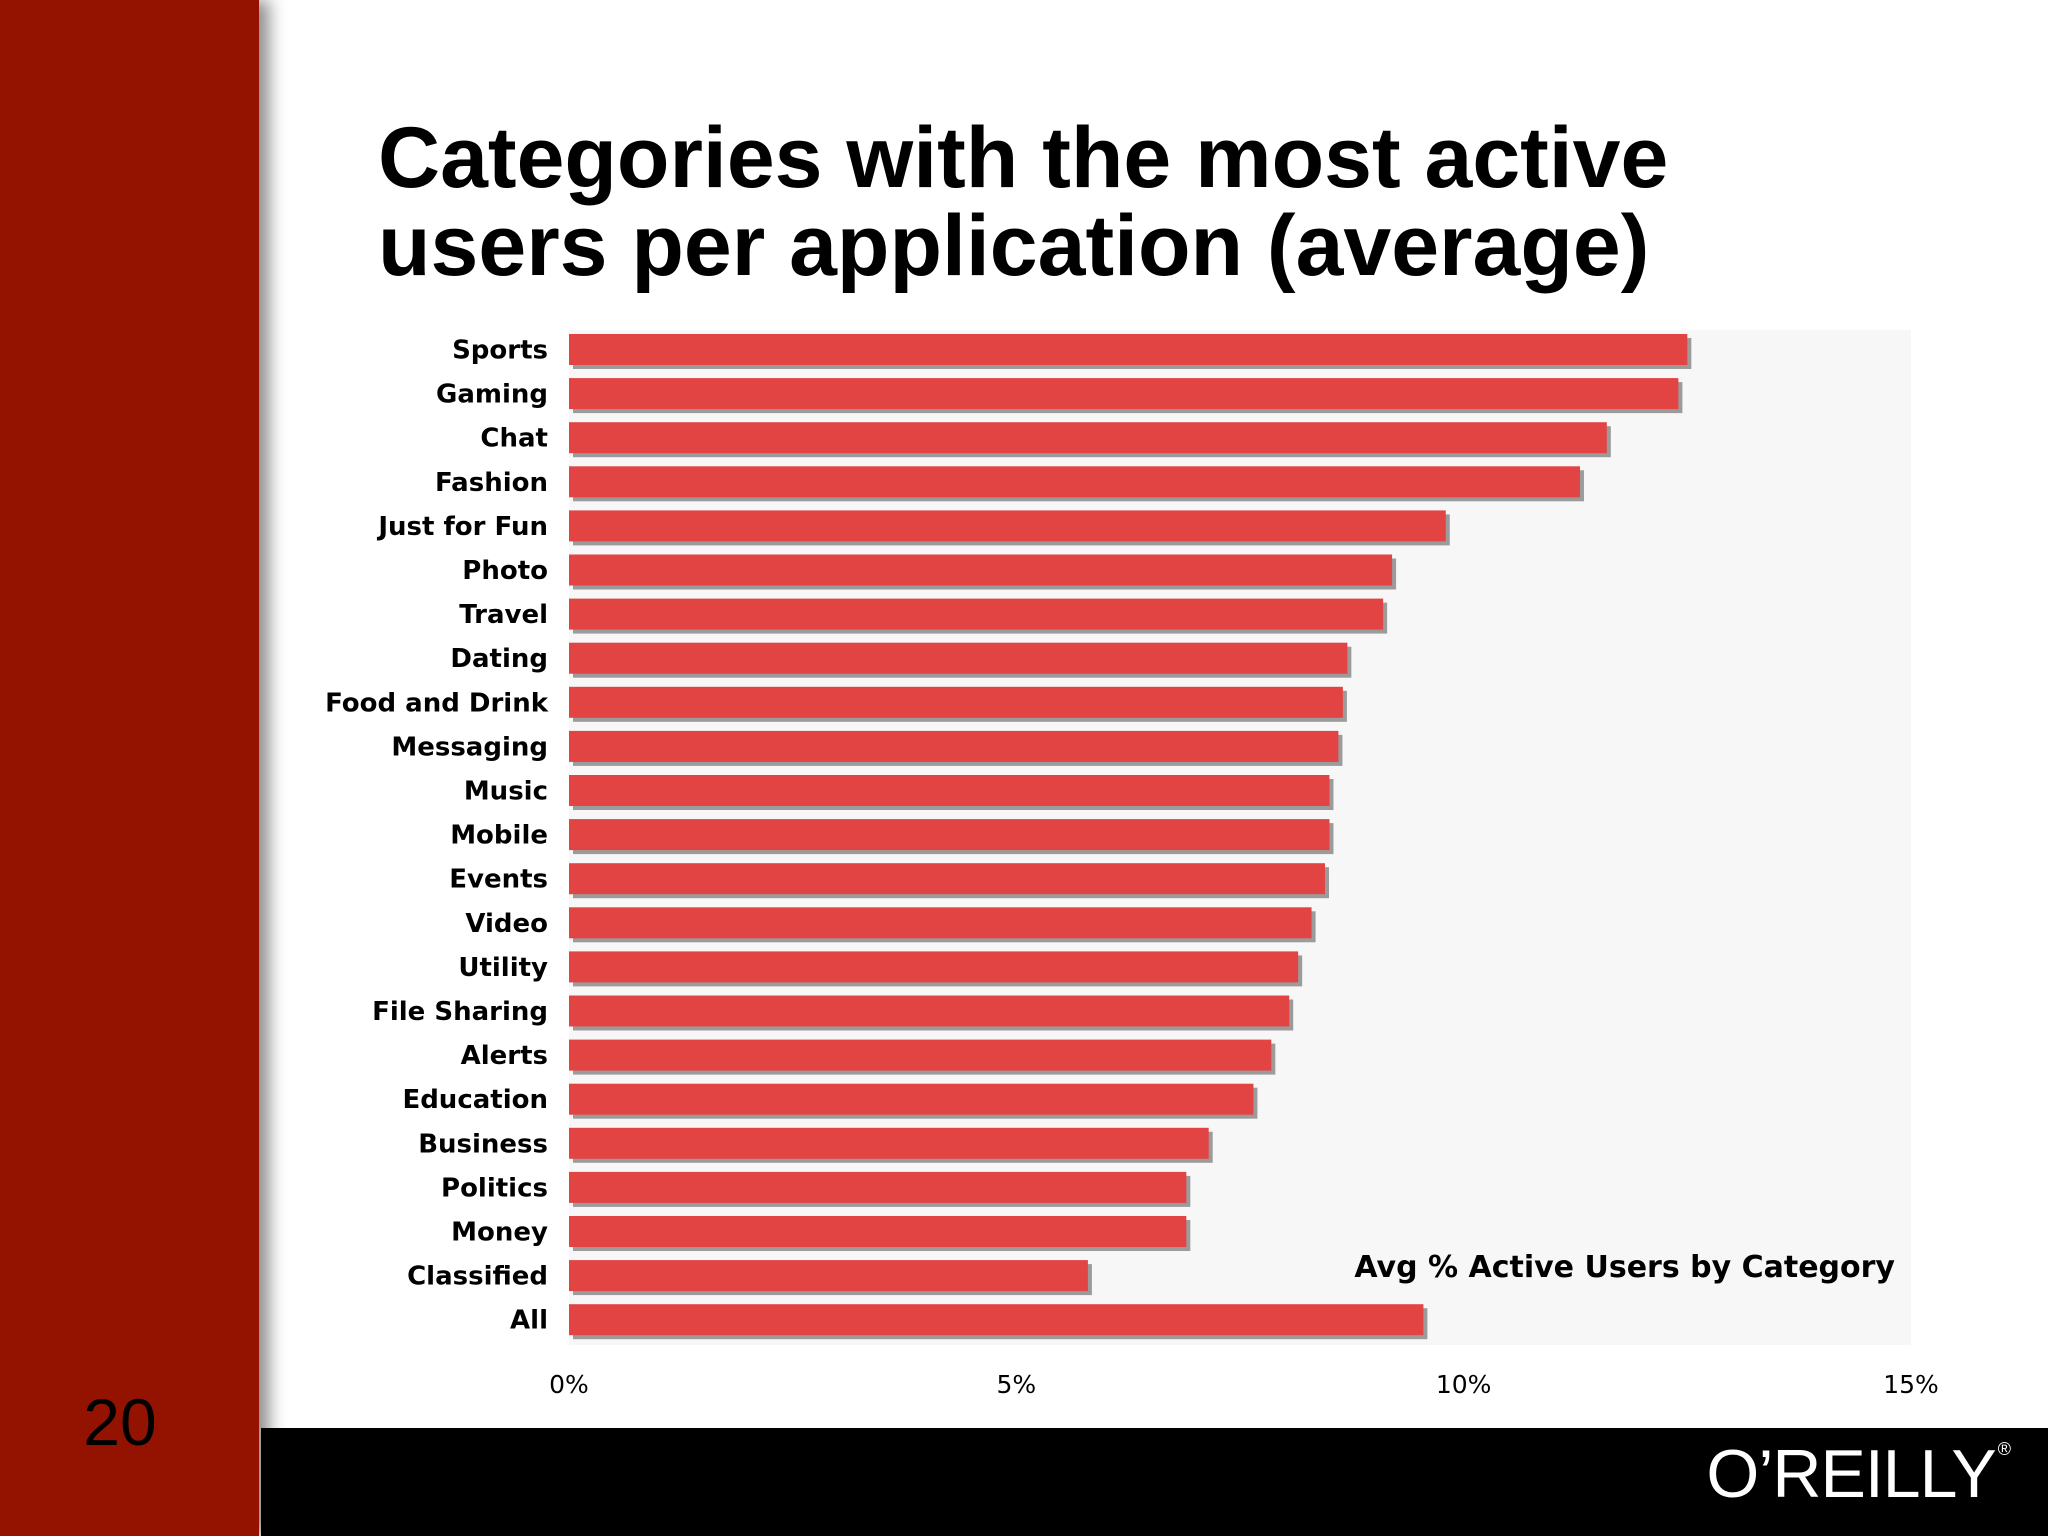 Image resolution: width=2048 pixels, height=1536 pixels. Describe the element at coordinates (500, 351) in the screenshot. I see `category-label-sports: Sports` at that location.